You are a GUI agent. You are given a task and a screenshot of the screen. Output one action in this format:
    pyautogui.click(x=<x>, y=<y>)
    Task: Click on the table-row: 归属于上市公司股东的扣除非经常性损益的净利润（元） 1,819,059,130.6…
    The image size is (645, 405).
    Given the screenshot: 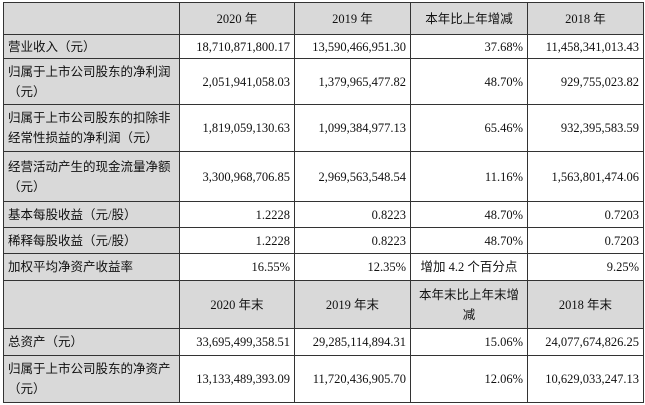 What is the action you would take?
    pyautogui.click(x=323, y=128)
    